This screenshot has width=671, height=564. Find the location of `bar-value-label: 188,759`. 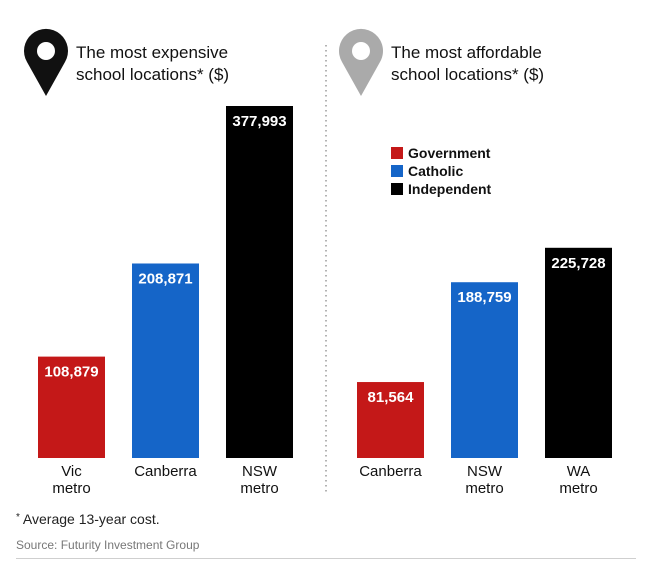

bar-value-label: 188,759 is located at coordinates (484, 297).